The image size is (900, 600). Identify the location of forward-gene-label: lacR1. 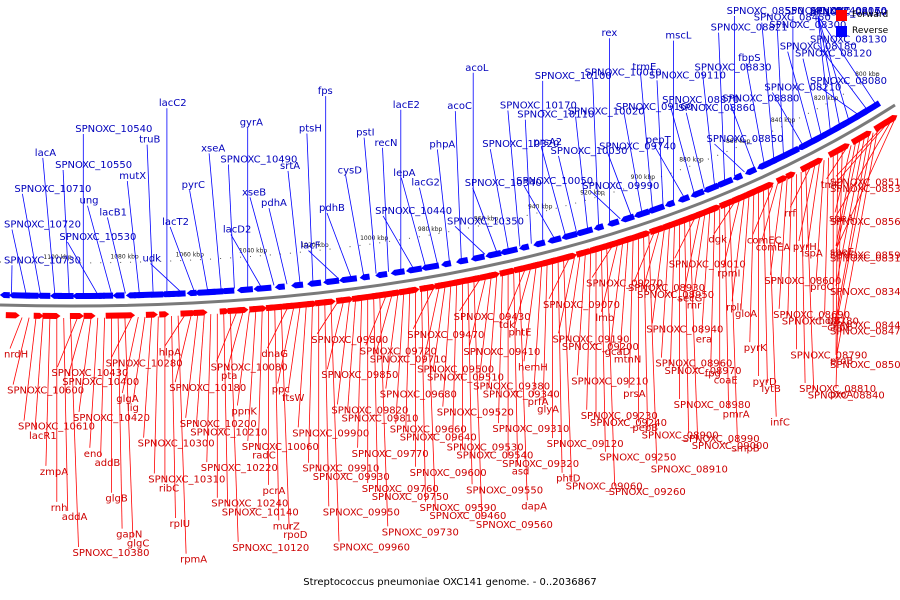
(43, 436).